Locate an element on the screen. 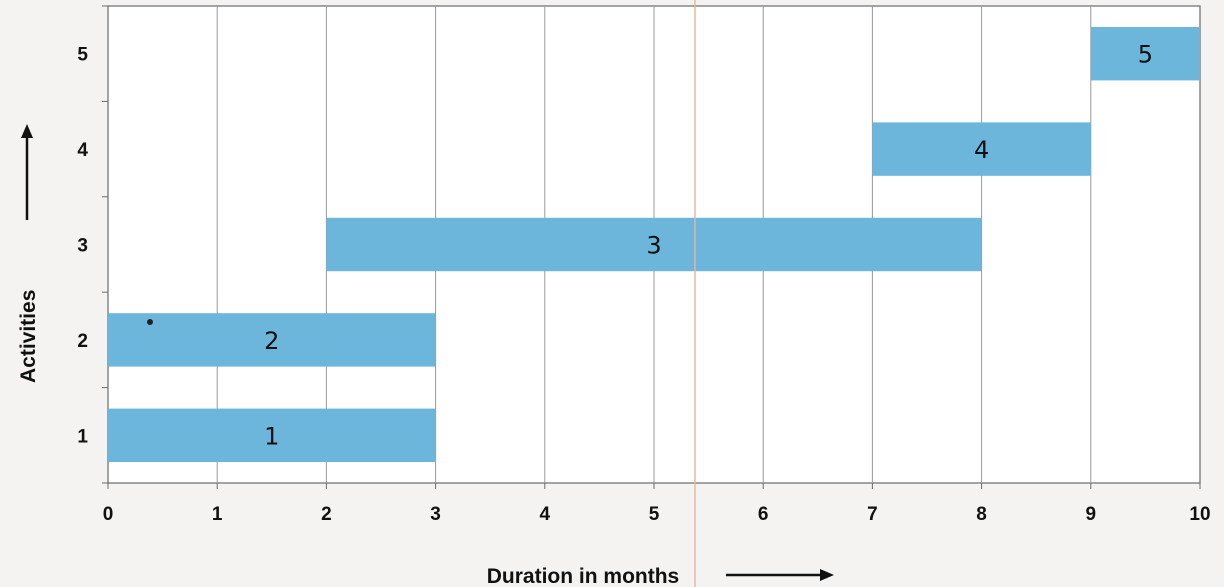 The height and width of the screenshot is (587, 1224). x-tick-label-4: 4 is located at coordinates (545, 514).